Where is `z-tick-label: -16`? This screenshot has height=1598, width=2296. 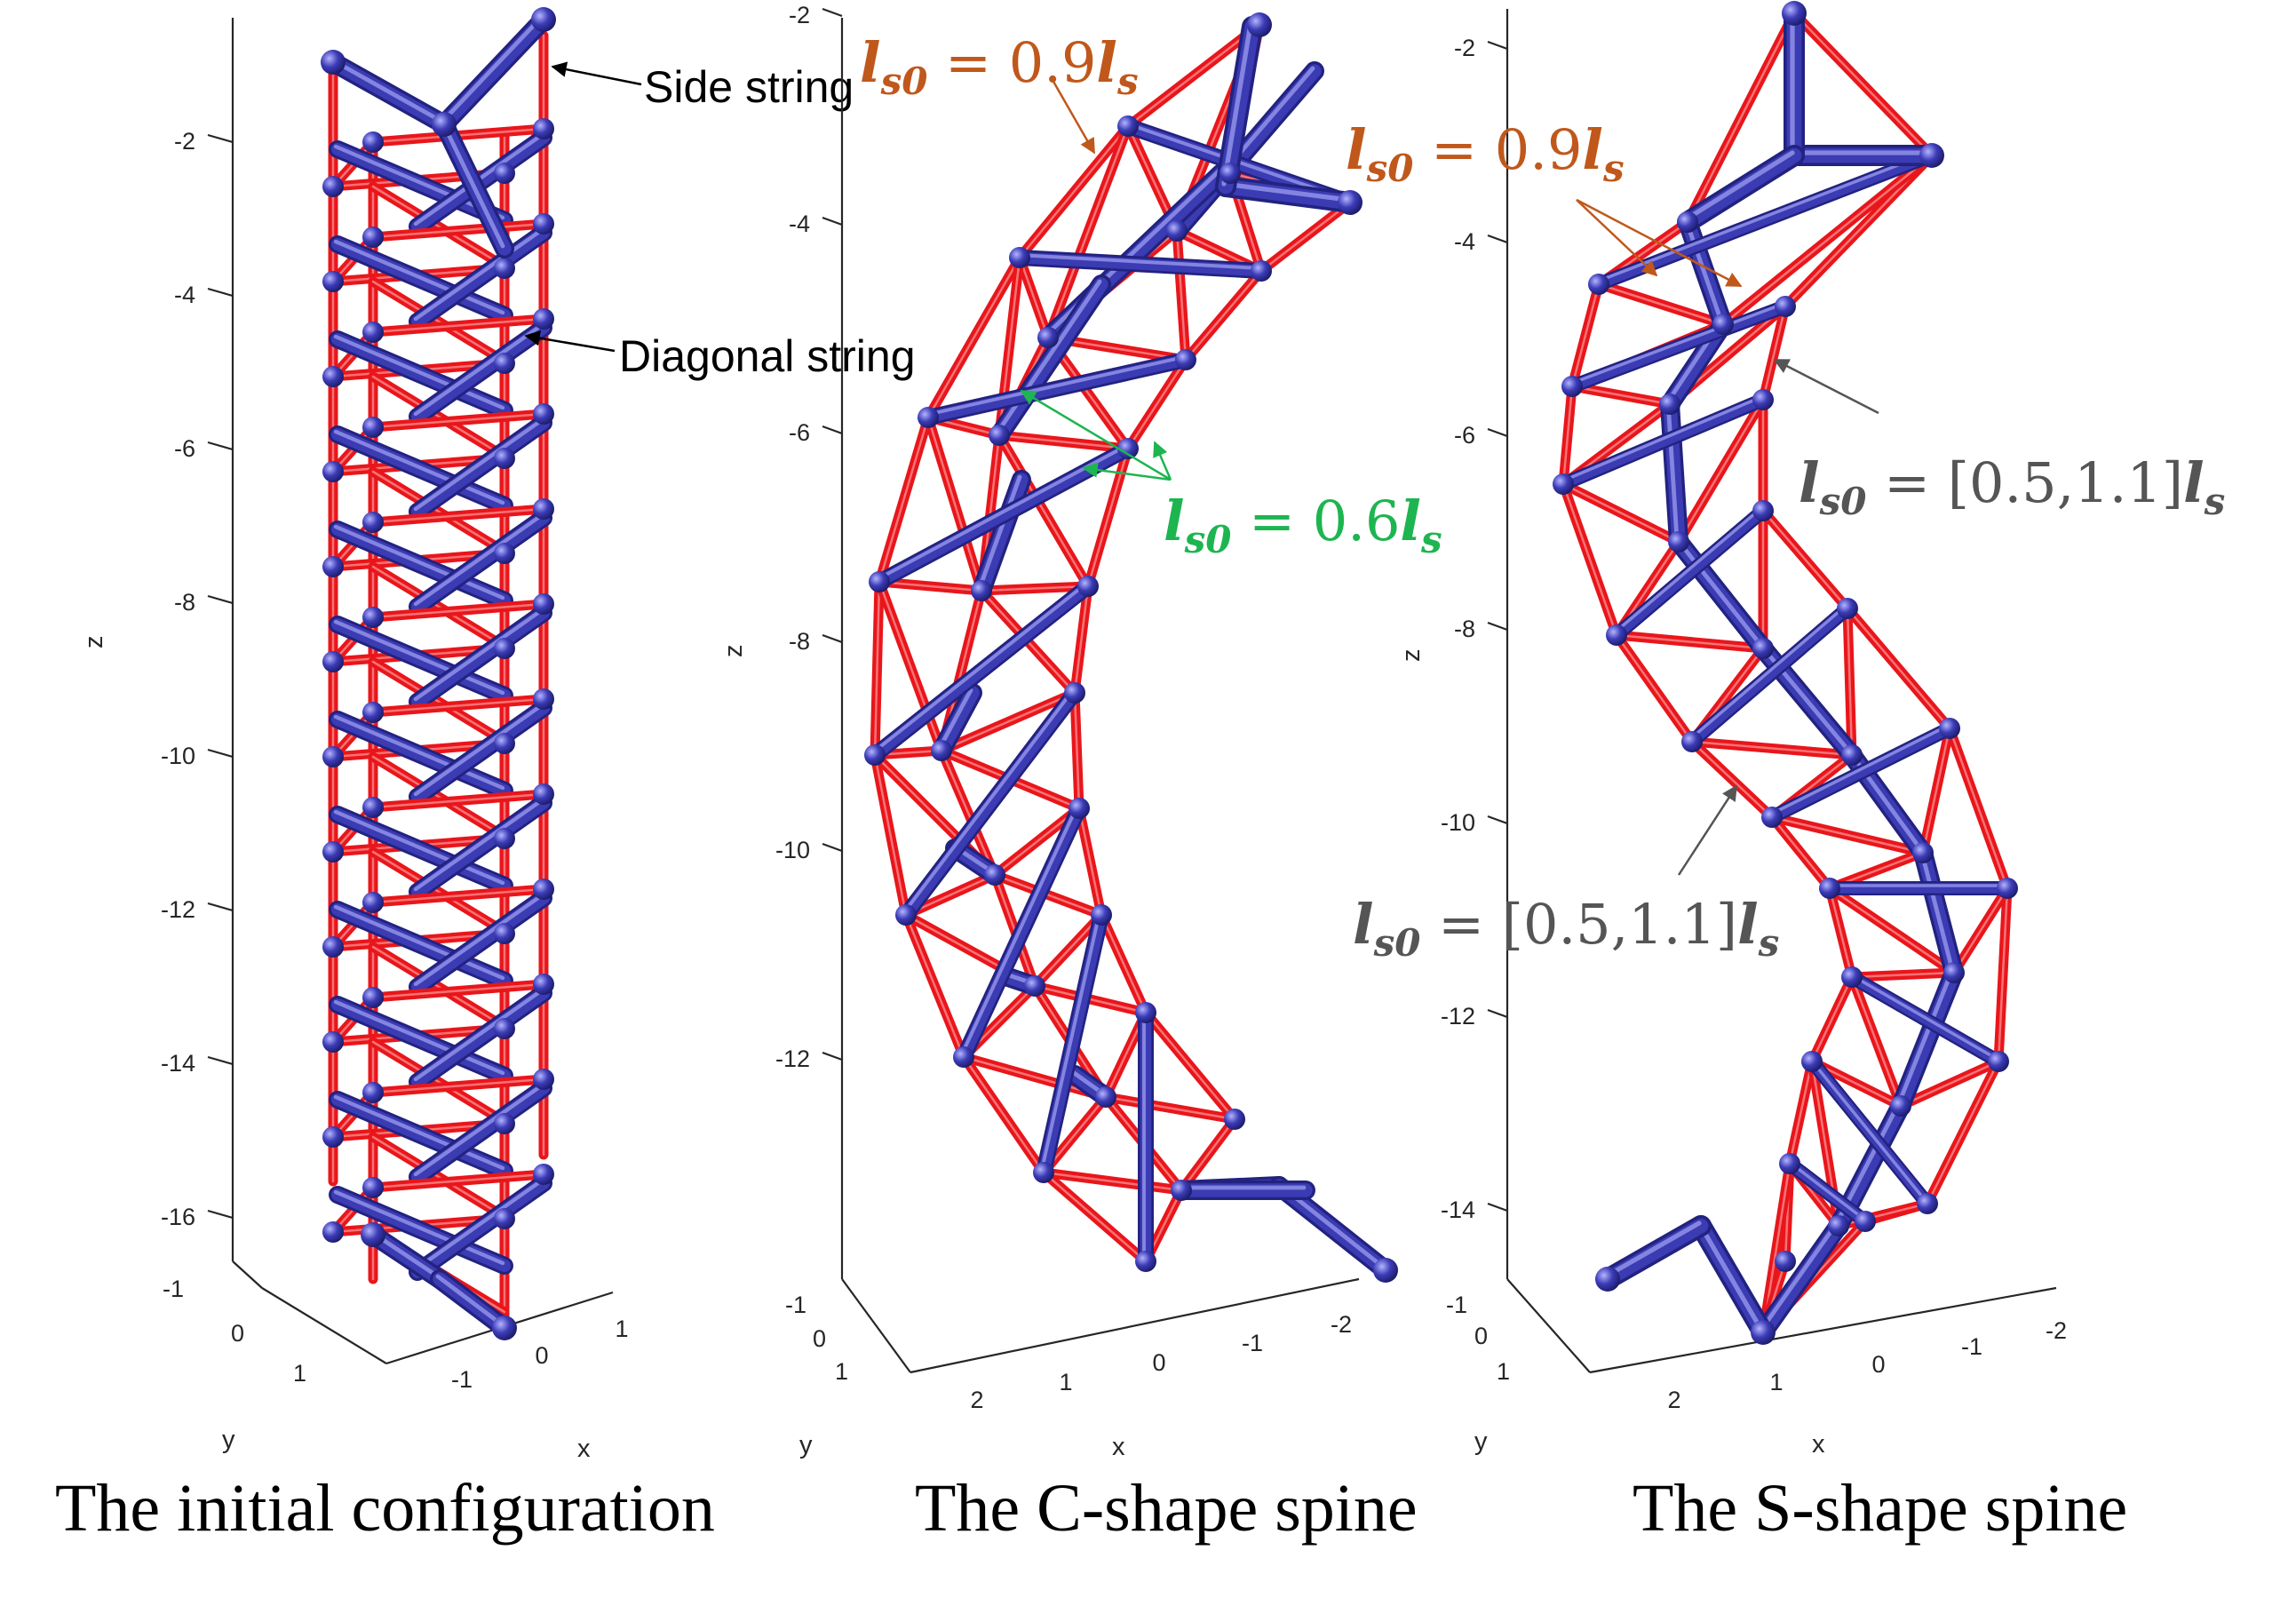 z-tick-label: -16 is located at coordinates (178, 1217).